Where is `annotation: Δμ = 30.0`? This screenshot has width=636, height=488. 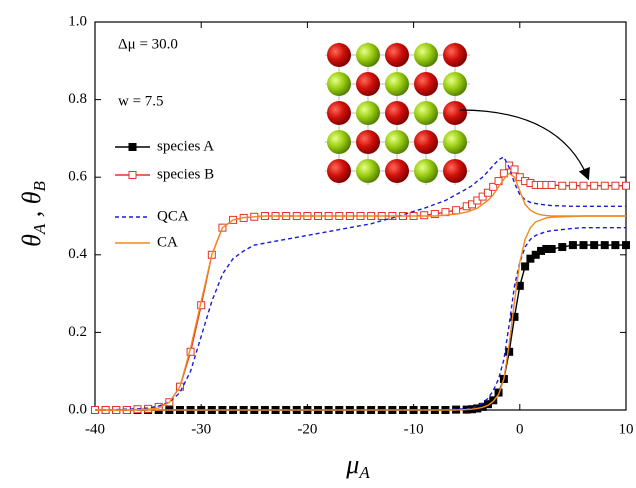
annotation: Δμ = 30.0 is located at coordinates (148, 44).